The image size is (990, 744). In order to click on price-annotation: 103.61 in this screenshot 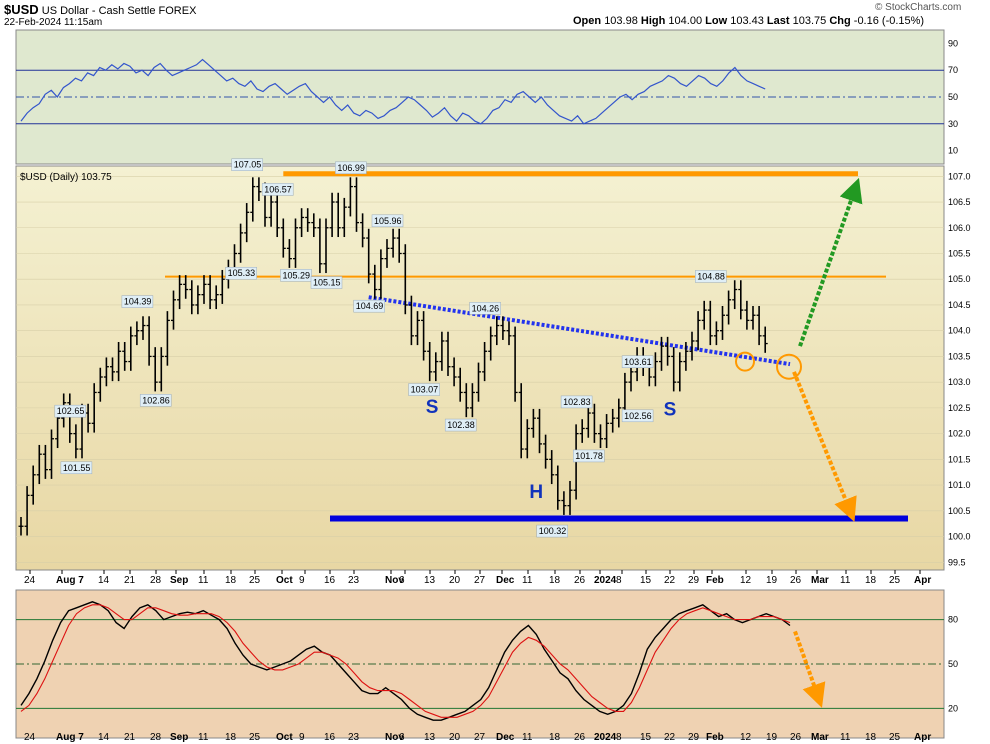, I will do `click(638, 362)`.